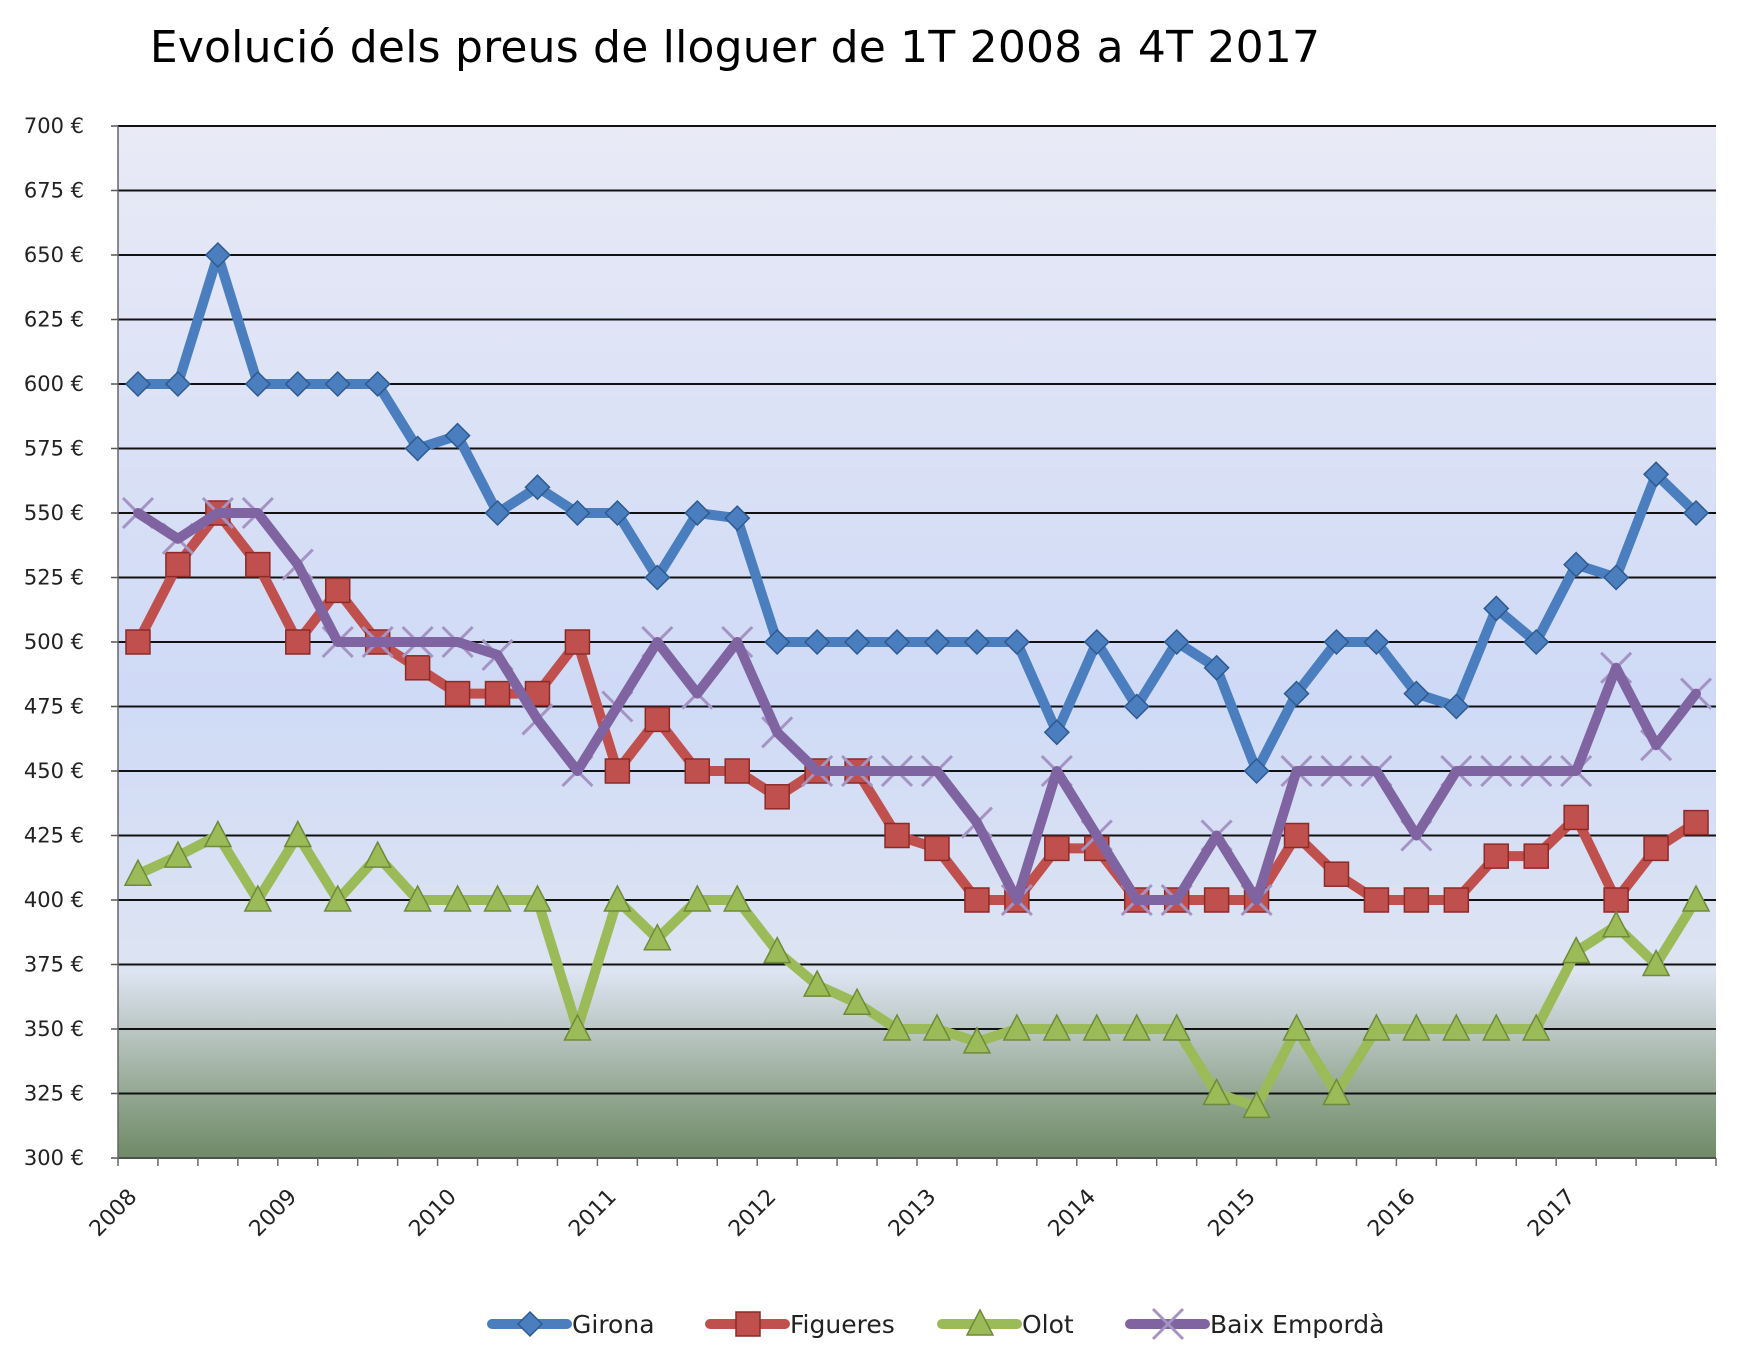  I want to click on y-tick-label: 650 €, so click(54, 255).